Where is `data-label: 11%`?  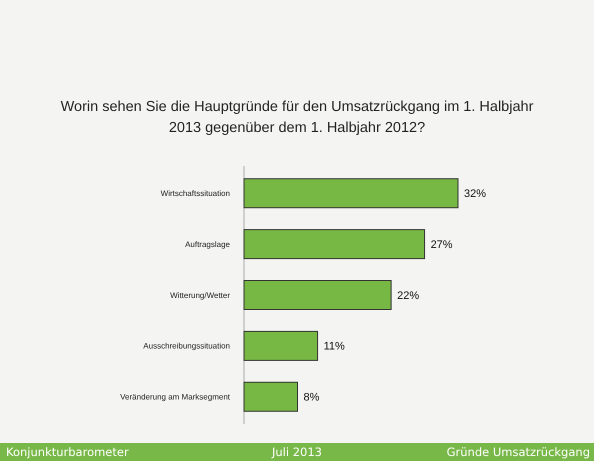 data-label: 11% is located at coordinates (334, 346).